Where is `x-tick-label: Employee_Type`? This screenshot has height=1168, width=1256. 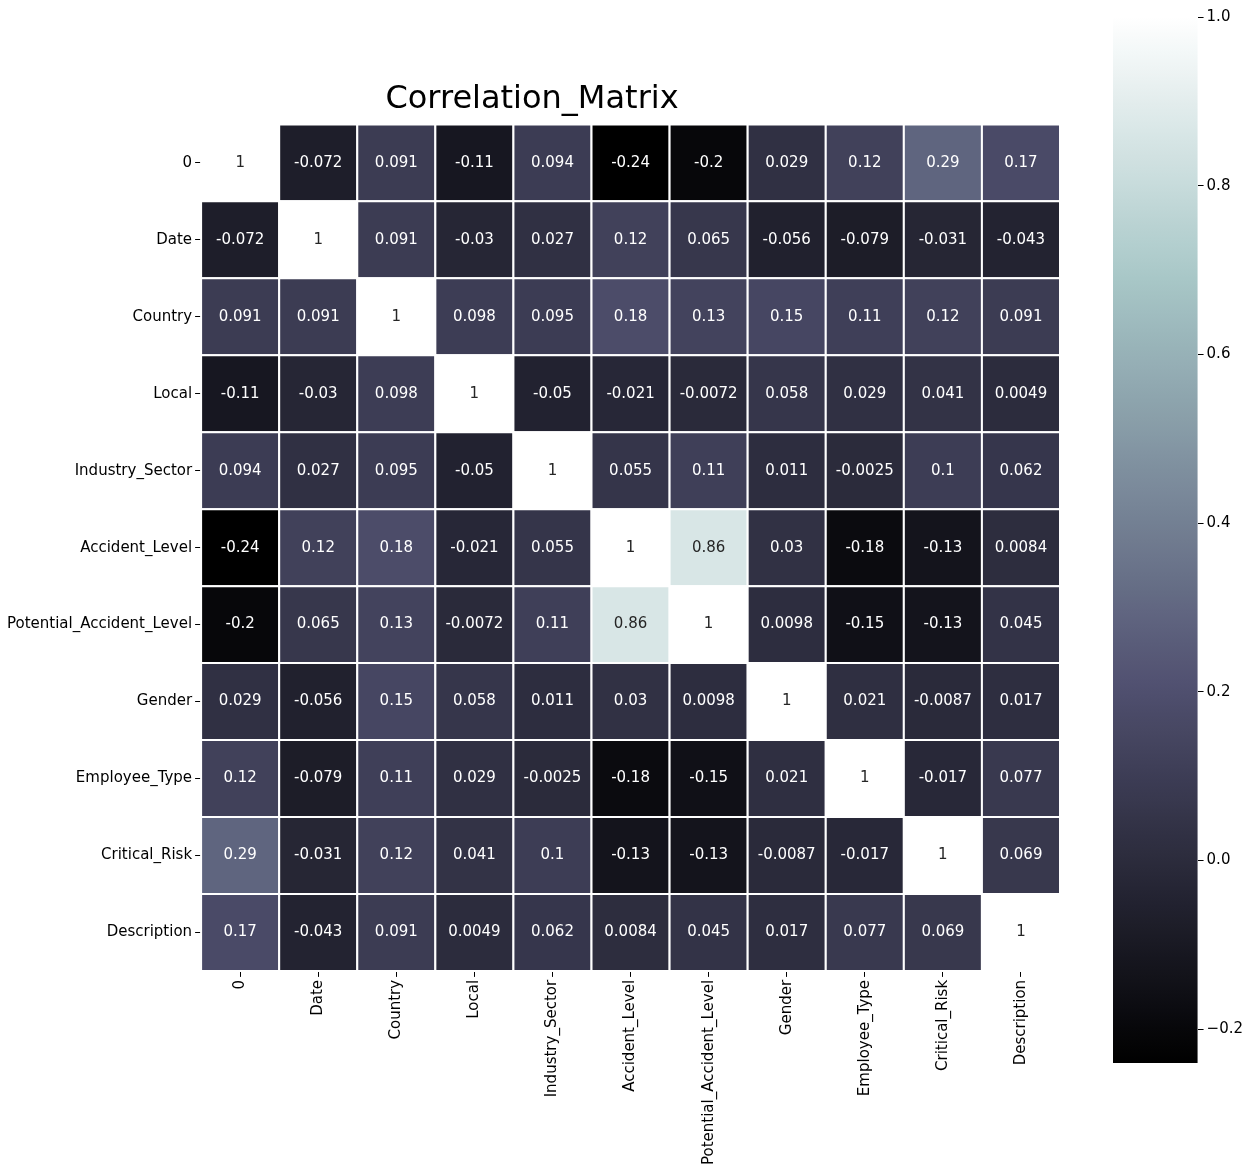 x-tick-label: Employee_Type is located at coordinates (864, 1038).